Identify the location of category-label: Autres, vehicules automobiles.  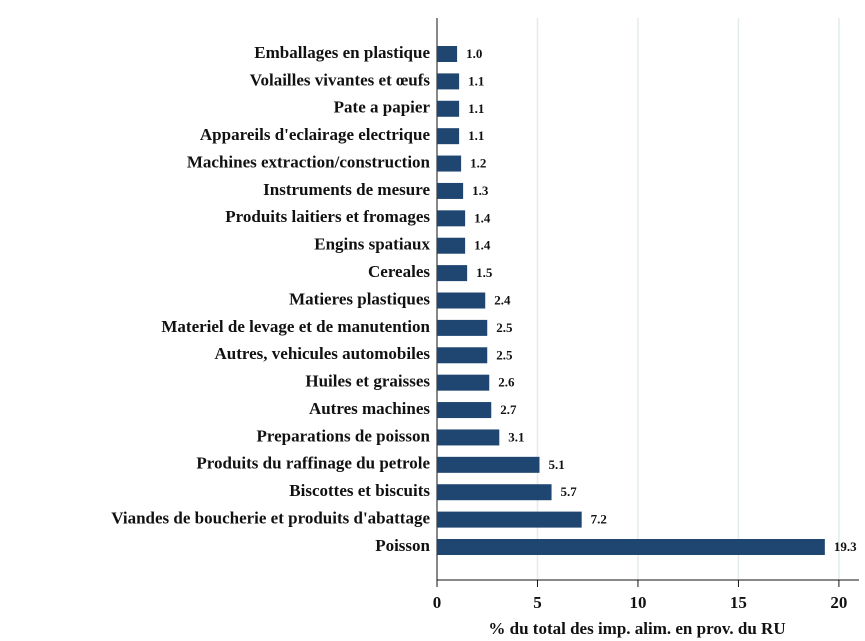
(323, 353).